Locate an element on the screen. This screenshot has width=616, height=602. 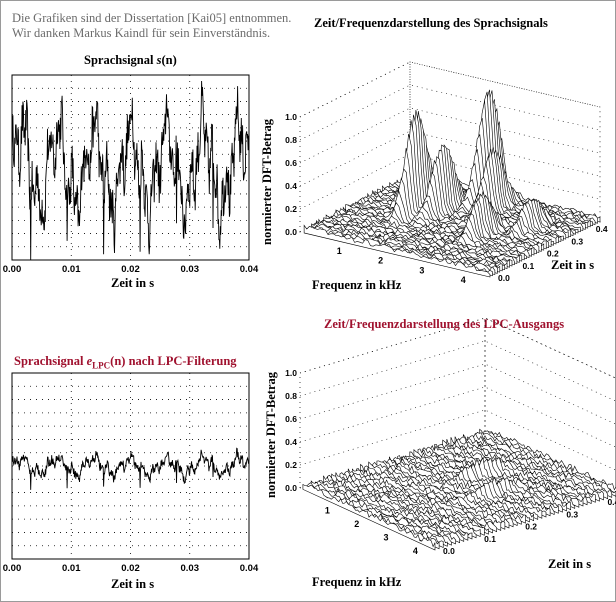
chart1-title: Sprachsignal s(n) is located at coordinates (130, 60).